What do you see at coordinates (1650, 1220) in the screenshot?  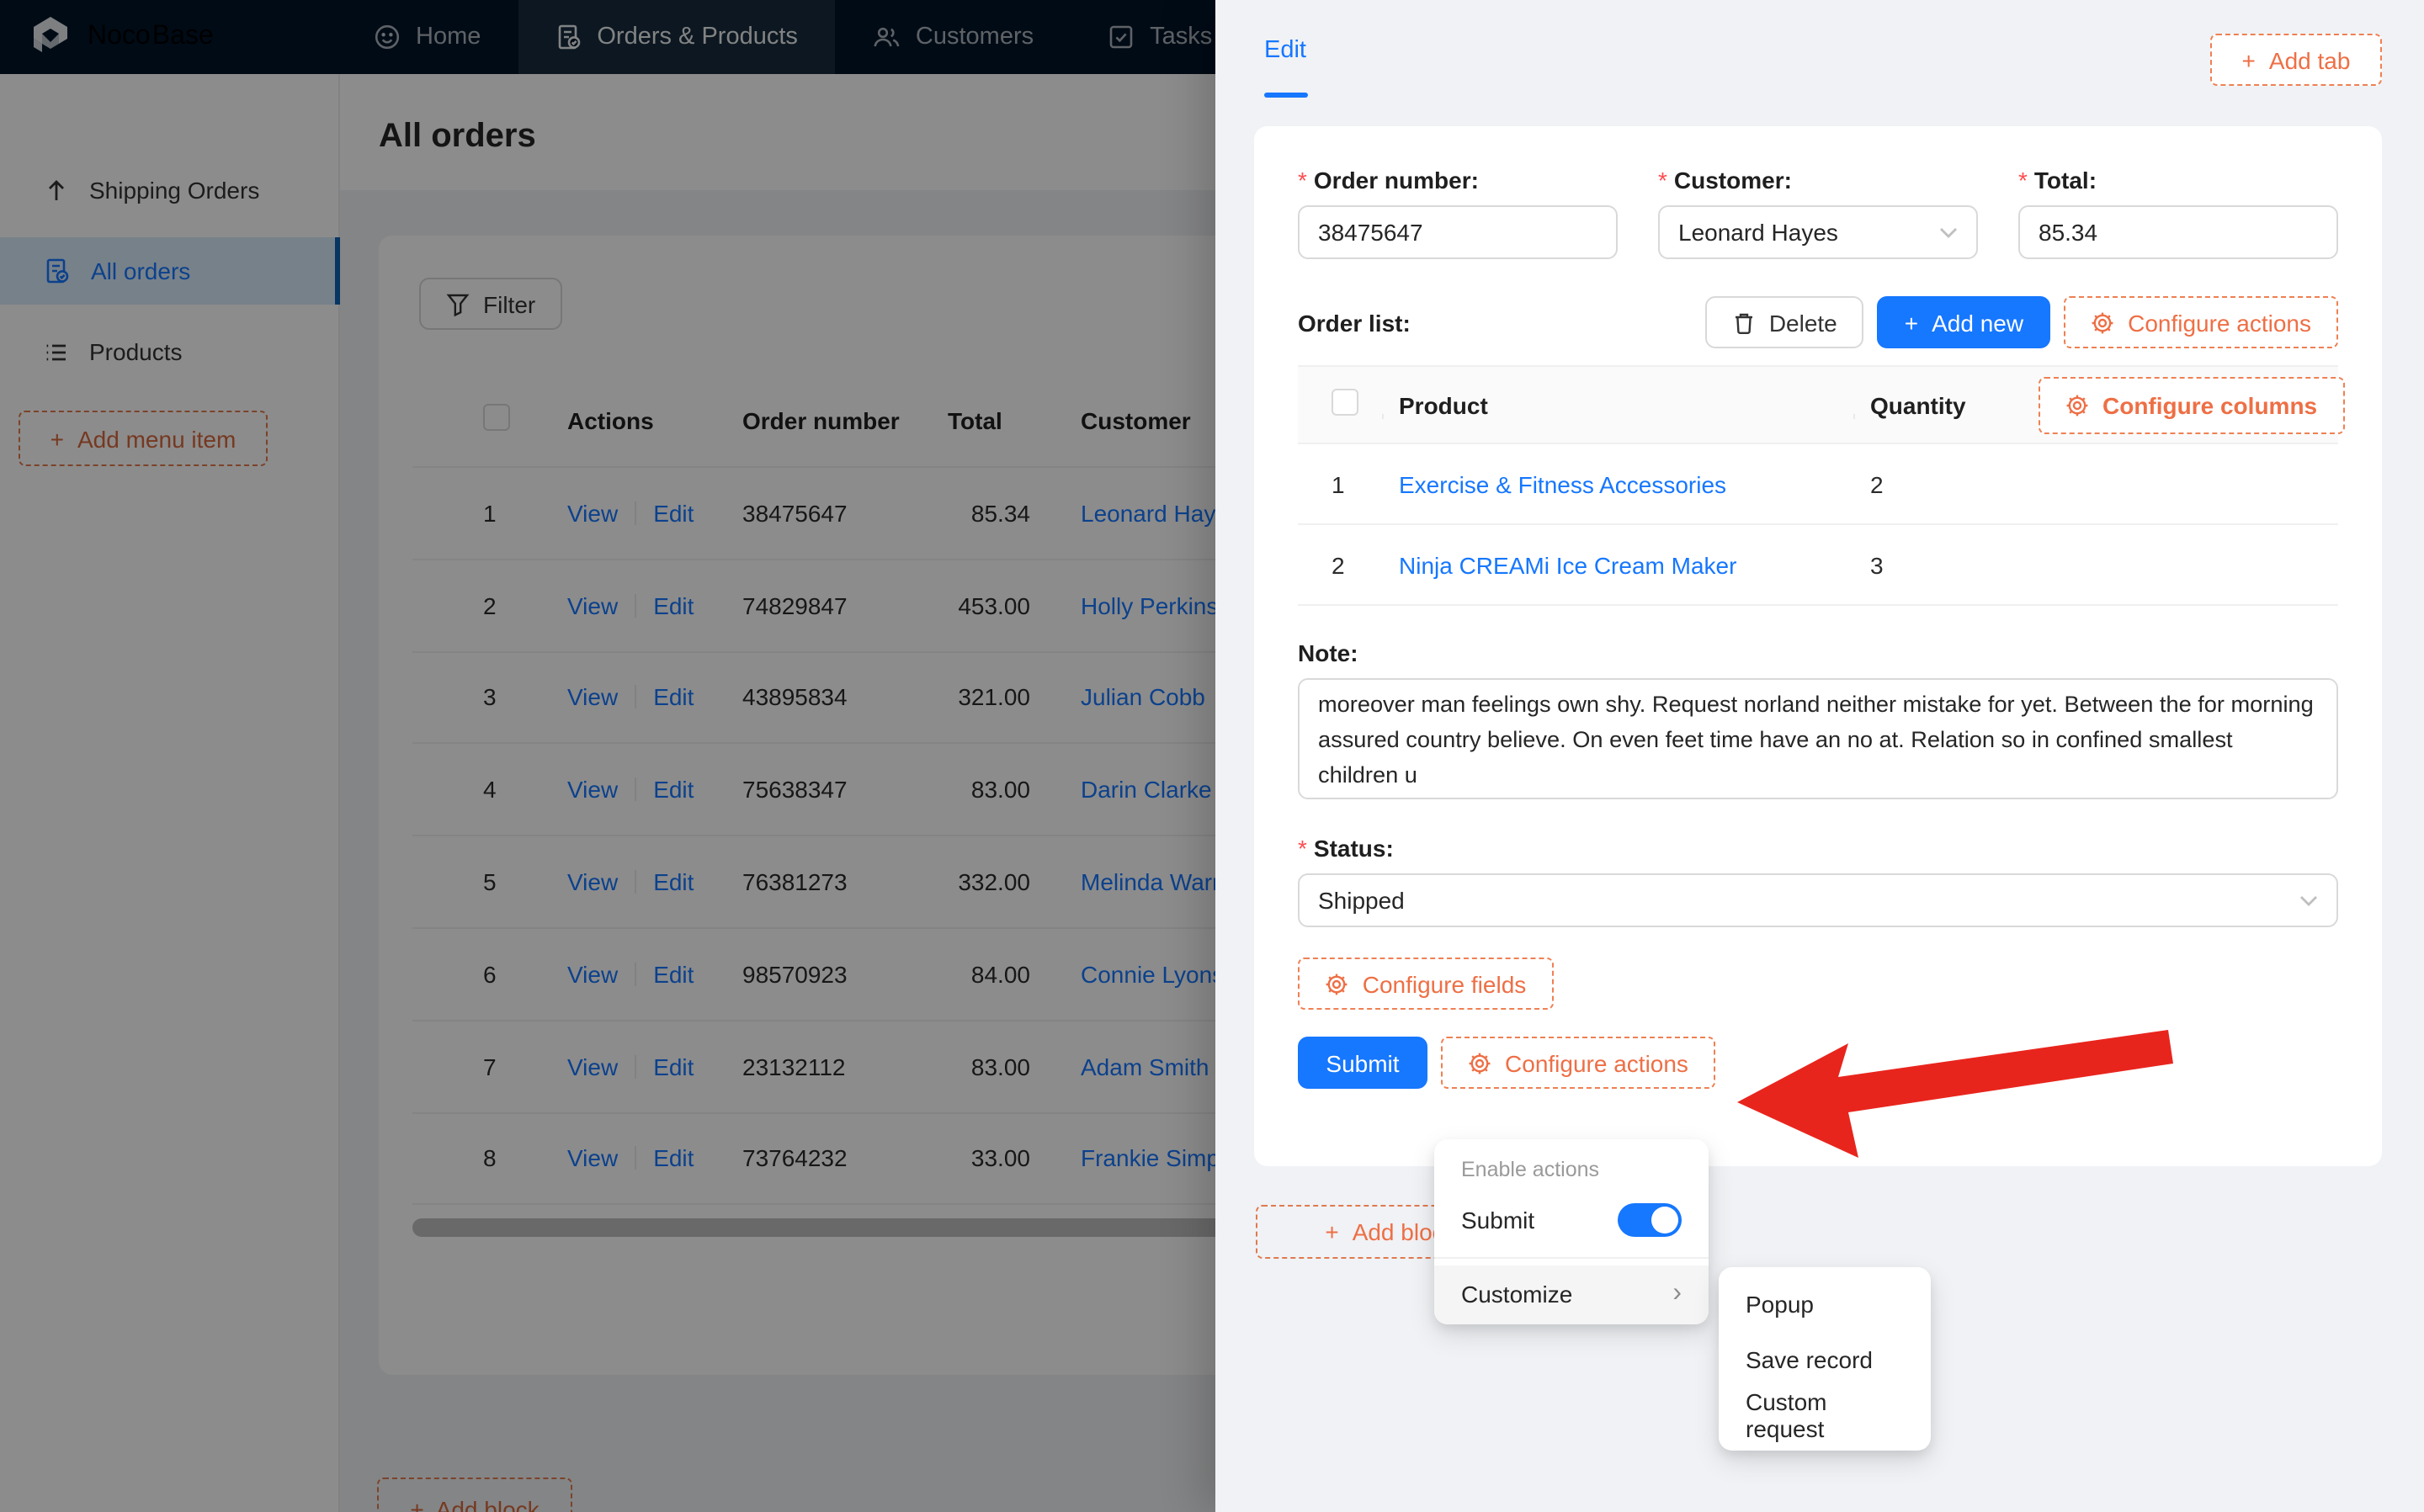 I see `submit-toggle` at bounding box center [1650, 1220].